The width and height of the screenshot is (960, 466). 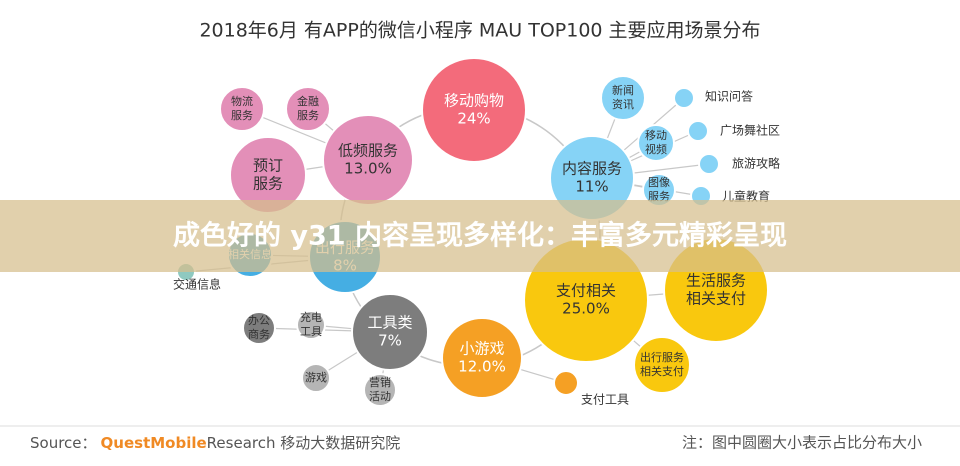 What do you see at coordinates (479, 31) in the screenshot?
I see `title: 2018年6月 有APP的微信小程序 MAU TOP100 主要应用场景分布` at bounding box center [479, 31].